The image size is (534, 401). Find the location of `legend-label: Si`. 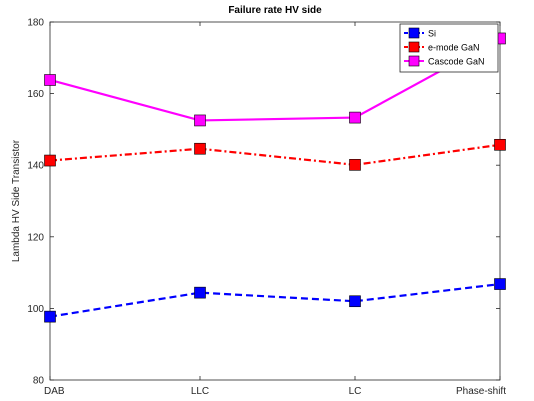

legend-label: Si is located at coordinates (432, 34).